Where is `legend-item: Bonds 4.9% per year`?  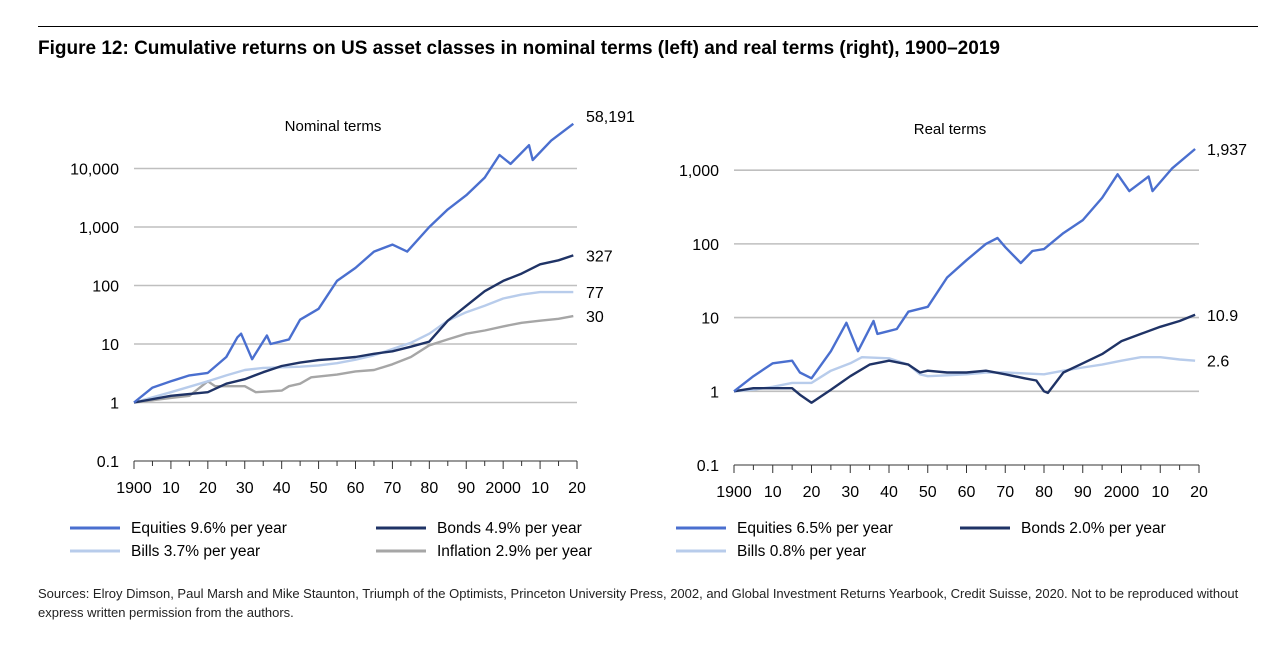
legend-item: Bonds 4.9% per year is located at coordinates (479, 528).